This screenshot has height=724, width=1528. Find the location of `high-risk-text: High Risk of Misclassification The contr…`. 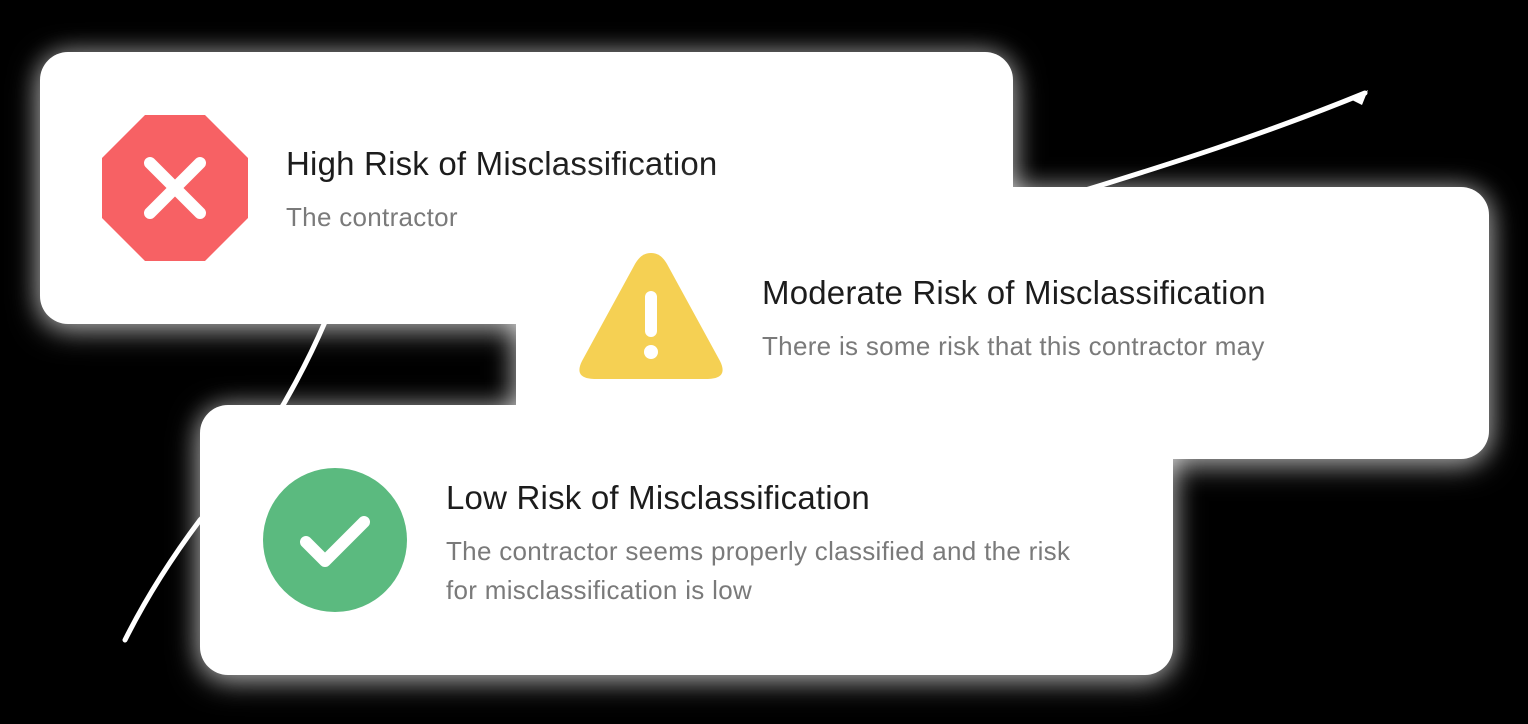

high-risk-text: High Risk of Misclassification The contr… is located at coordinates (636, 190).